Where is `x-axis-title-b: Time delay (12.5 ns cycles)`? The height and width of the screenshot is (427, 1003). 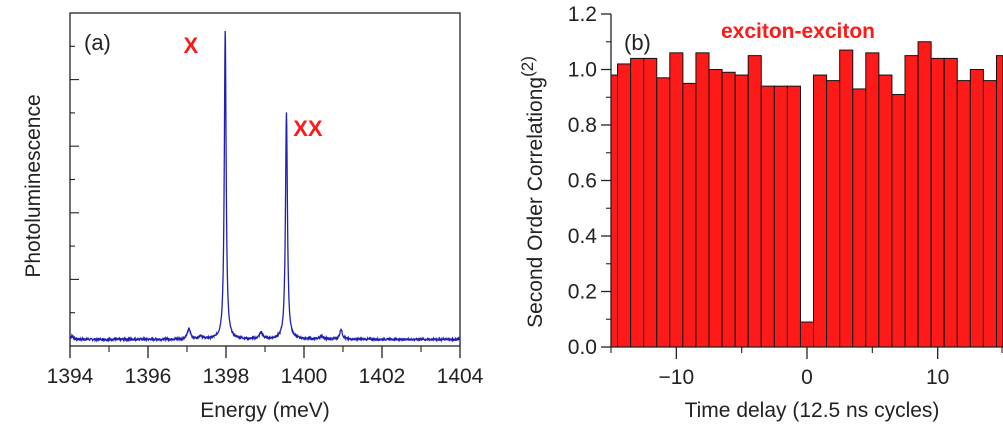
x-axis-title-b: Time delay (12.5 ns cycles) is located at coordinates (812, 410).